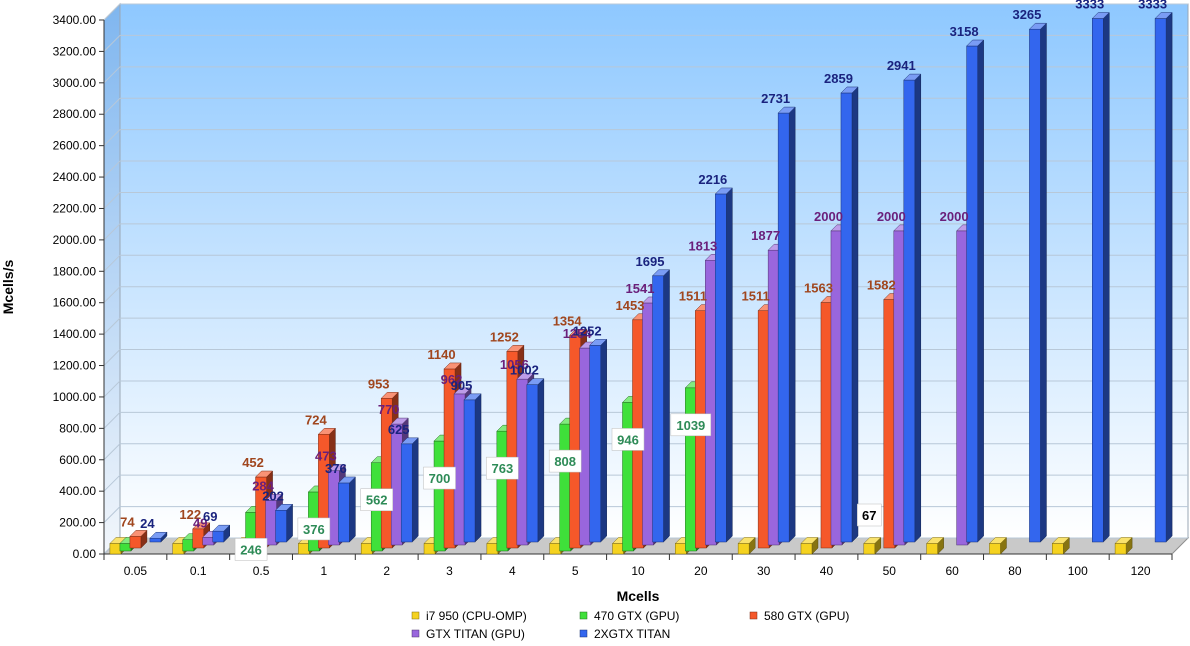 Image resolution: width=1190 pixels, height=646 pixels. What do you see at coordinates (75, 114) in the screenshot?
I see `y-tick-label: 2800.00` at bounding box center [75, 114].